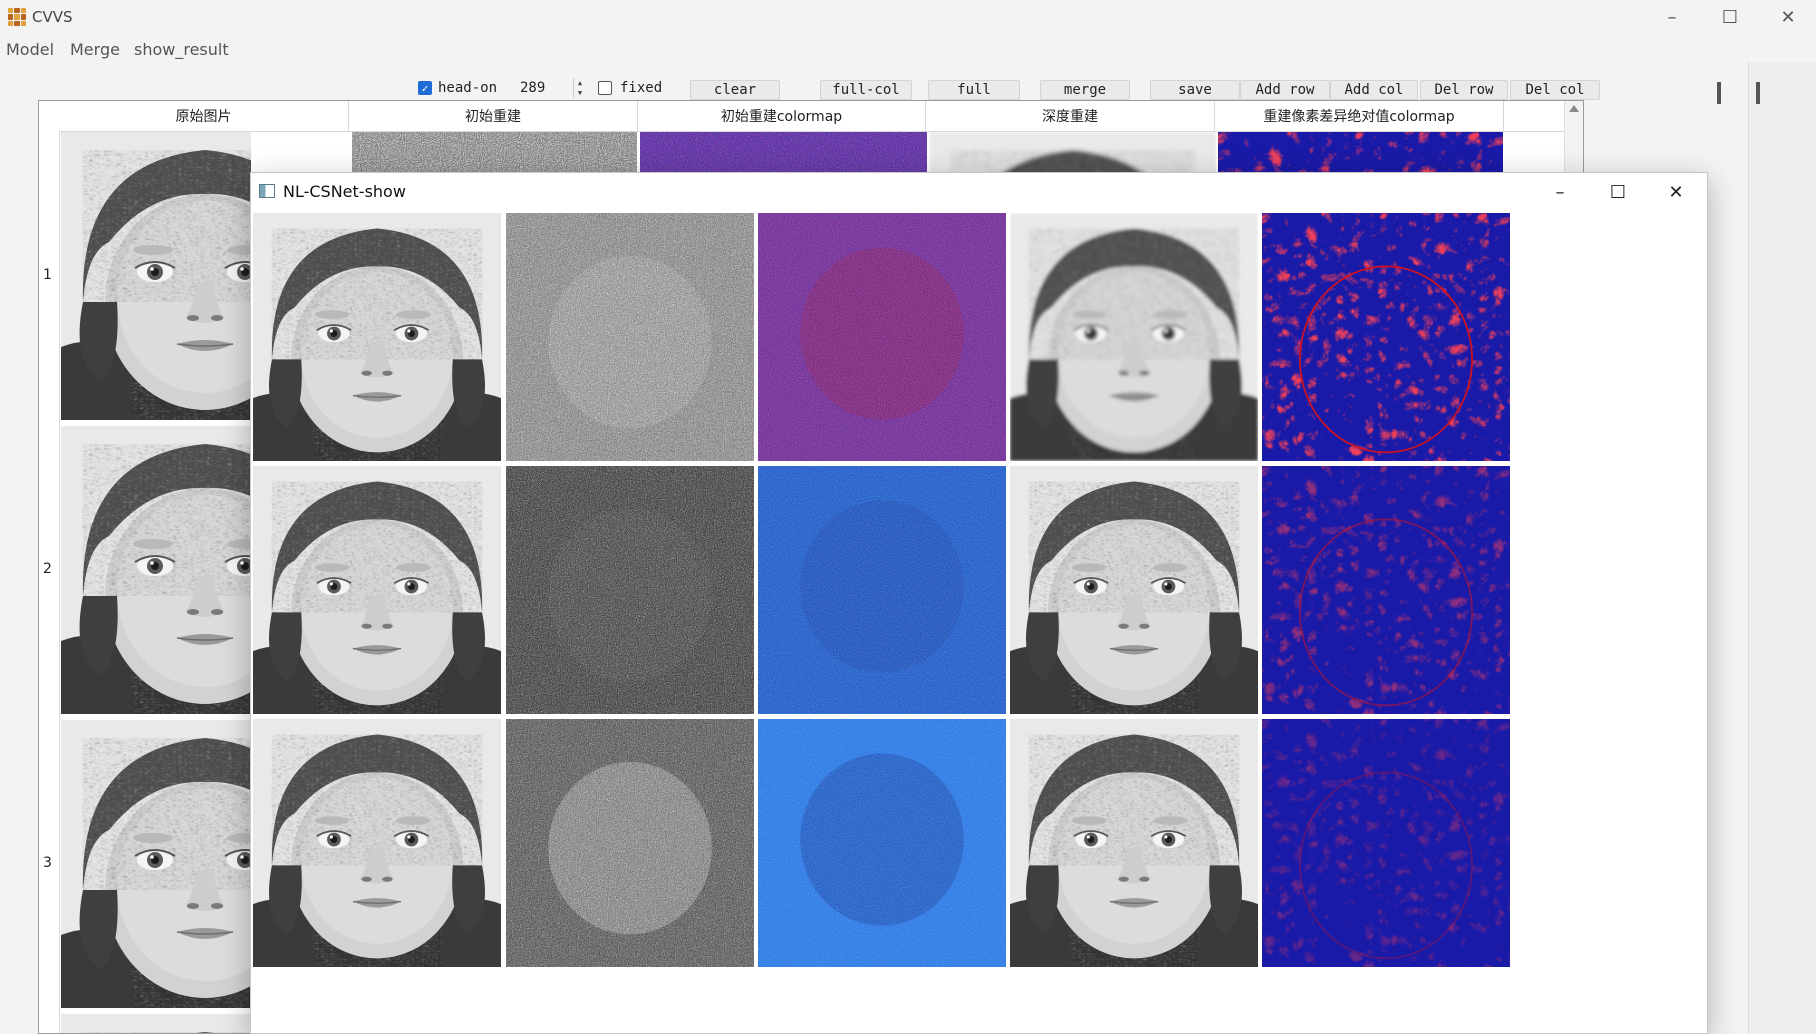 The height and width of the screenshot is (1034, 1816). Describe the element at coordinates (494, 152) in the screenshot. I see `table-cell-initial-recon` at that location.